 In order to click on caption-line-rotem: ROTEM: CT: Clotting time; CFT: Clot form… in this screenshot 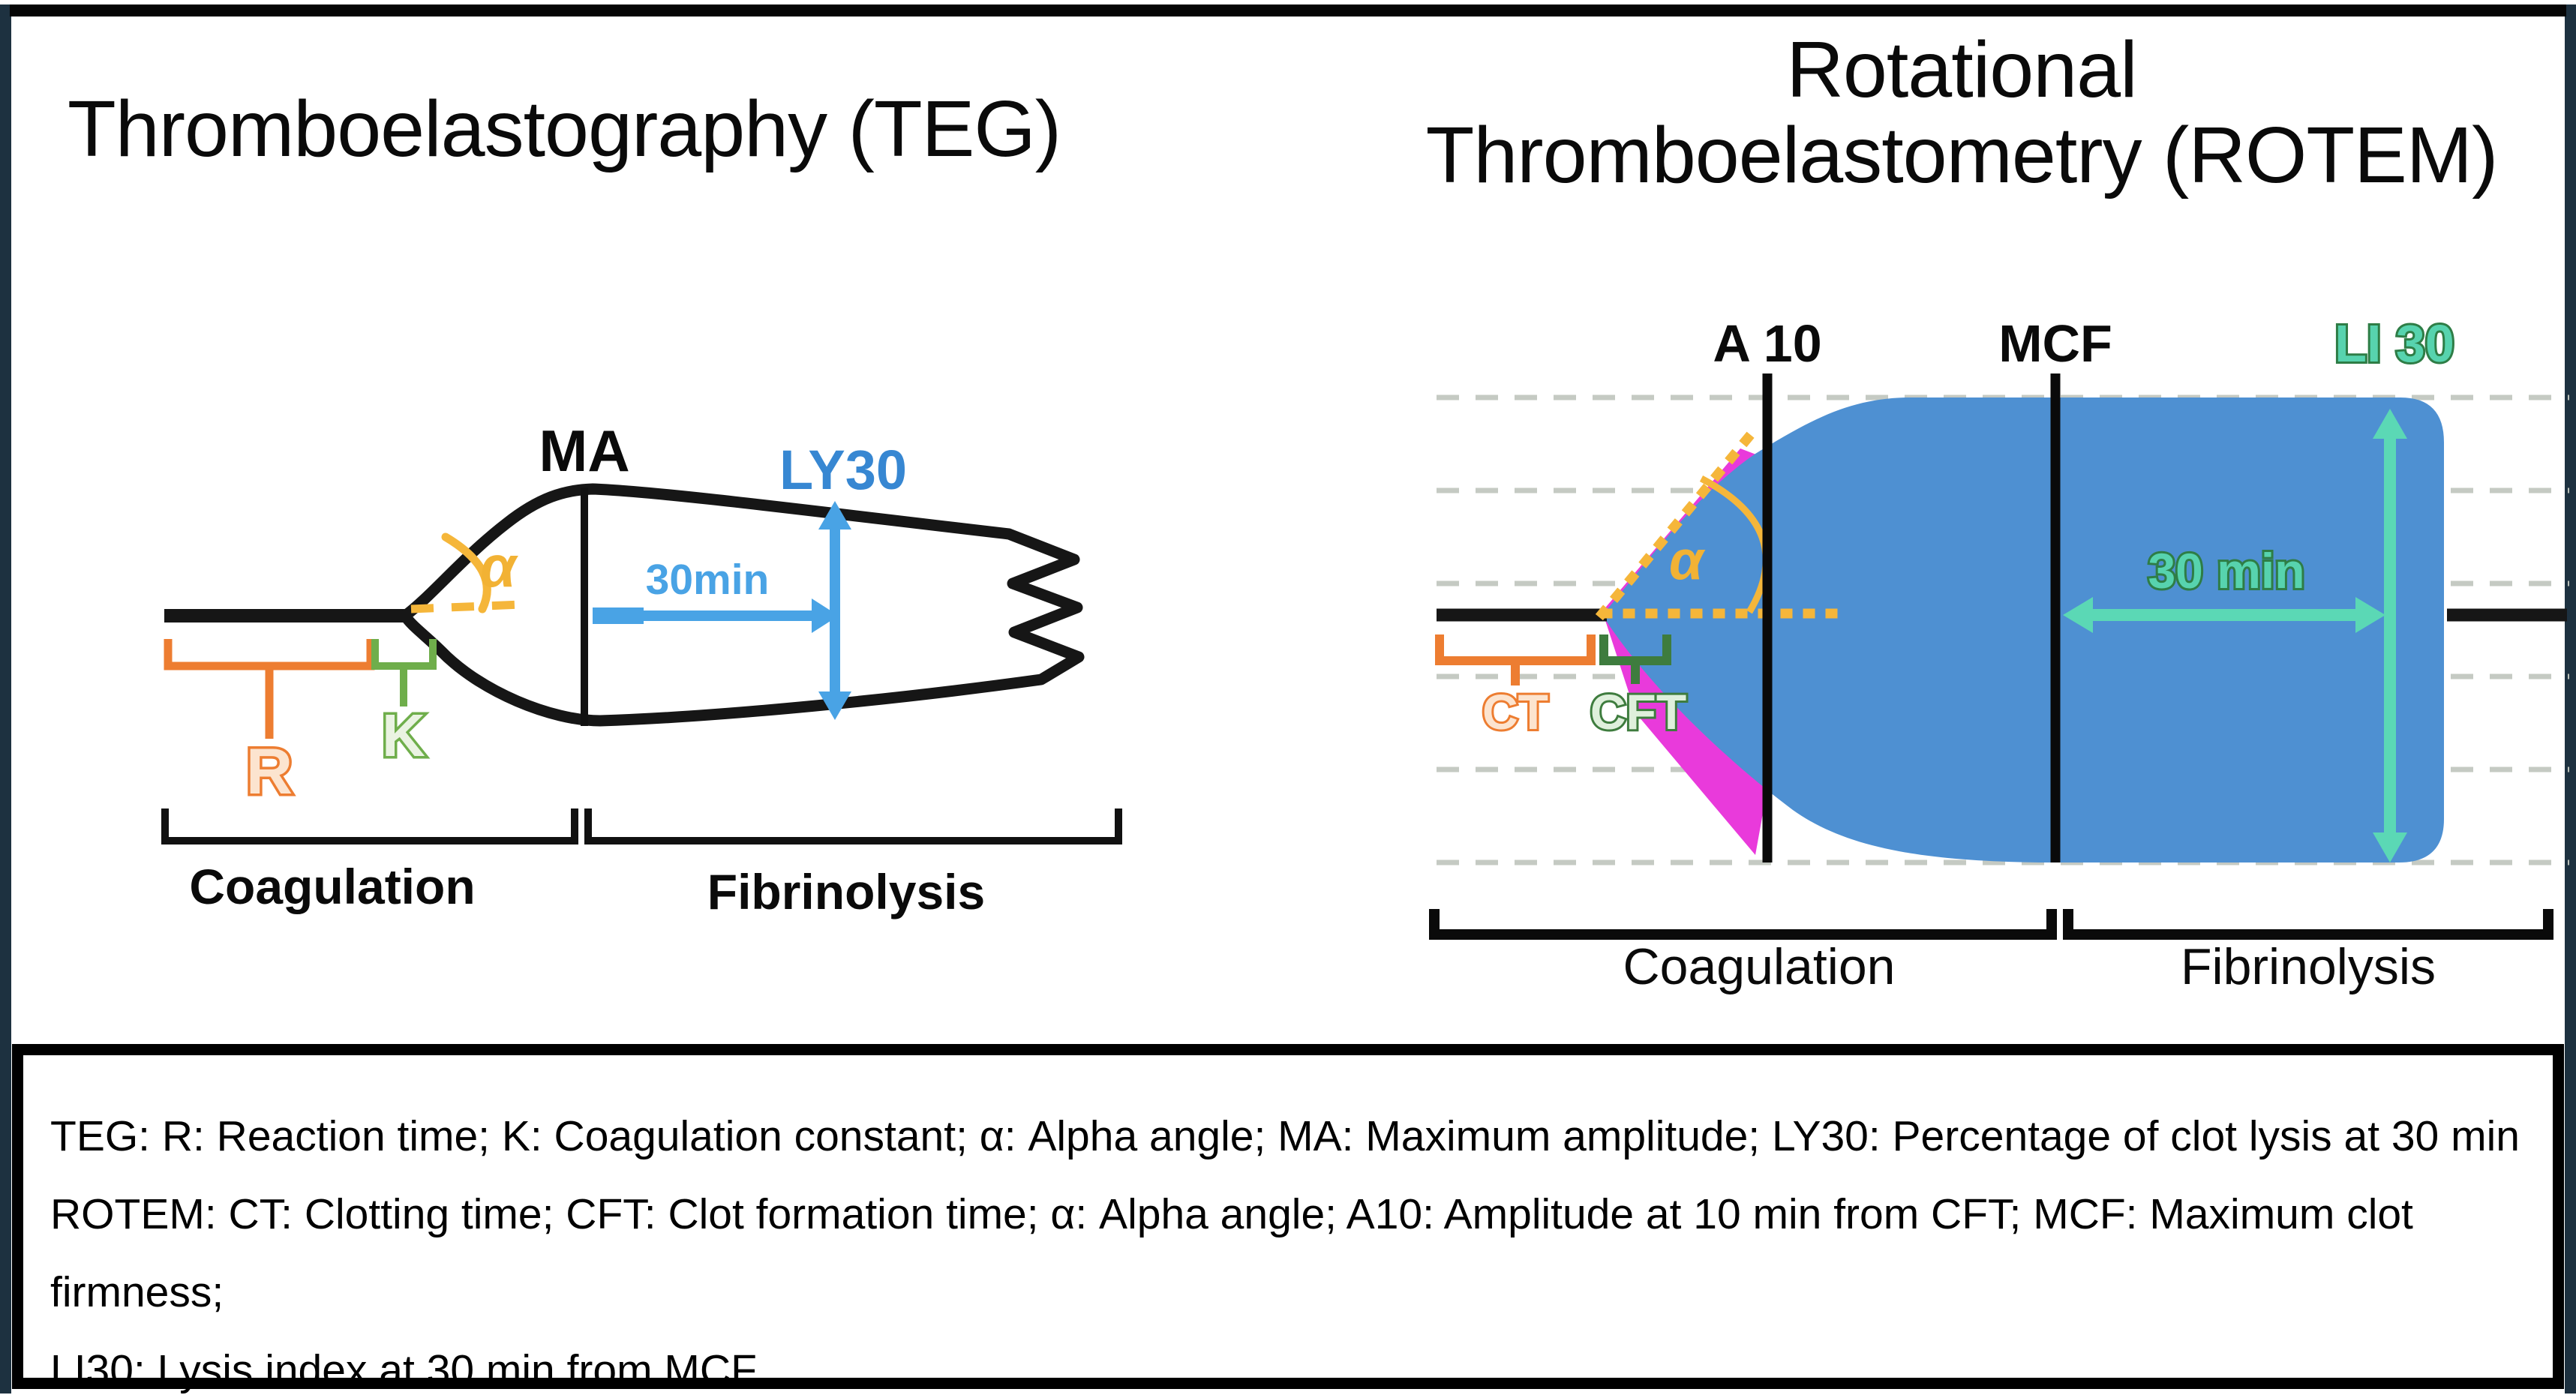, I will do `click(1231, 1253)`.